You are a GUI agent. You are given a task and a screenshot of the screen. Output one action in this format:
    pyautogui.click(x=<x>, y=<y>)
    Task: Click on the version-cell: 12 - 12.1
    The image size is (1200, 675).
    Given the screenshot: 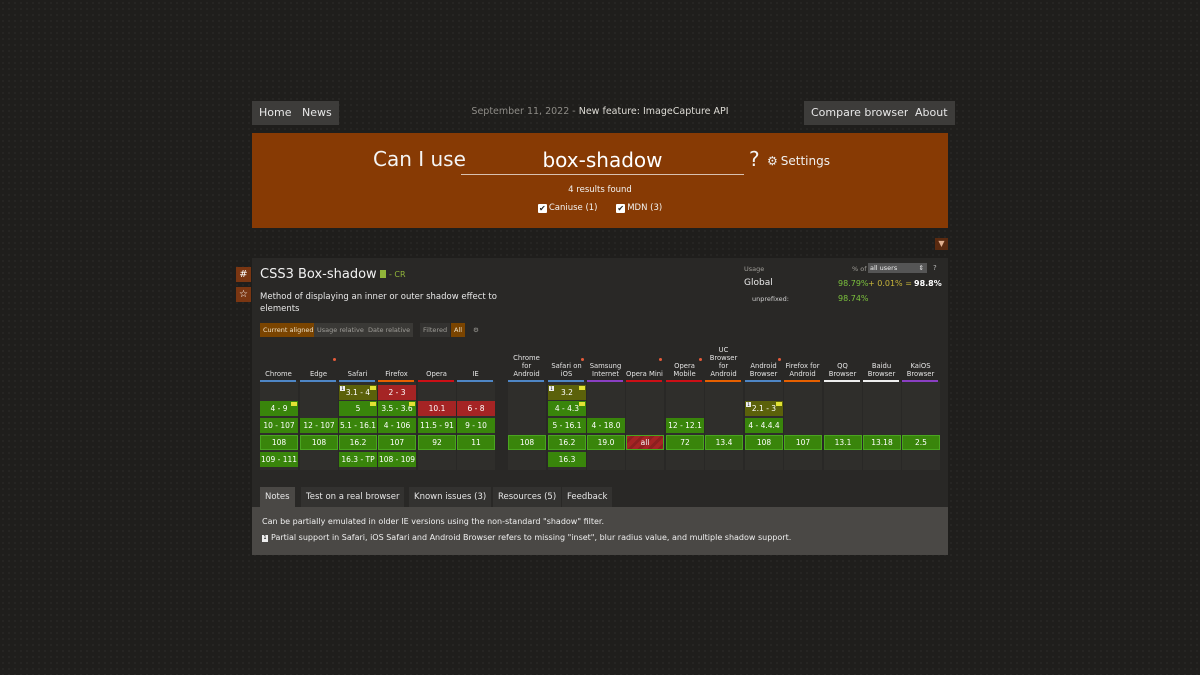 What is the action you would take?
    pyautogui.click(x=685, y=425)
    